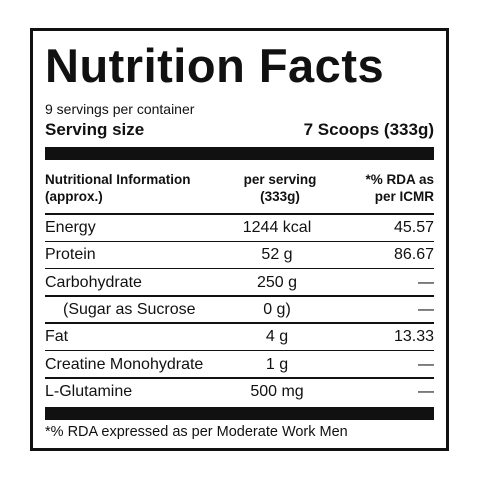 The image size is (479, 479). What do you see at coordinates (277, 391) in the screenshot?
I see `nutrient-amount: 500 mg` at bounding box center [277, 391].